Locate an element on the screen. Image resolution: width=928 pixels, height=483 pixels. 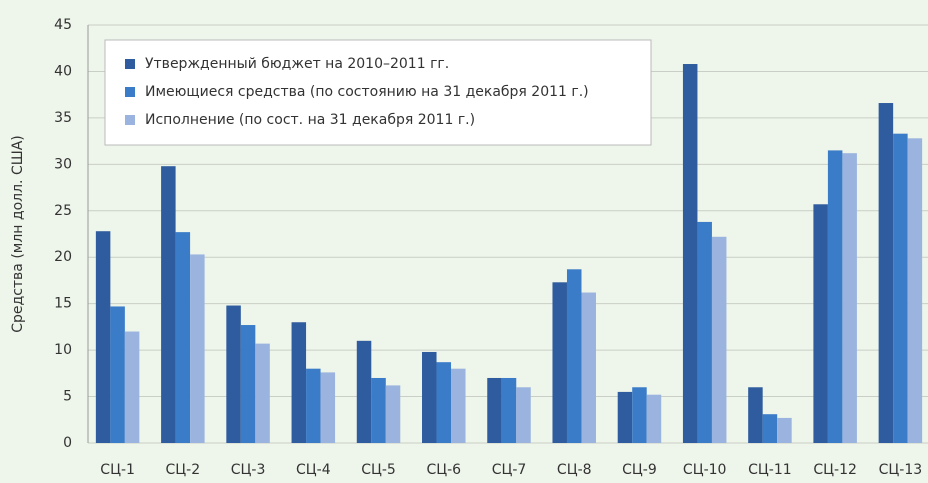
y-tick-label: 45 is located at coordinates (63, 25).